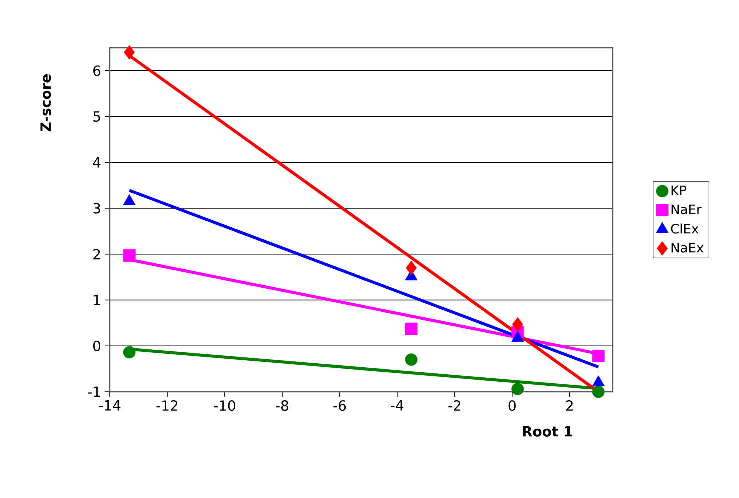  Describe the element at coordinates (97, 117) in the screenshot. I see `y-tick-label: 5` at that location.